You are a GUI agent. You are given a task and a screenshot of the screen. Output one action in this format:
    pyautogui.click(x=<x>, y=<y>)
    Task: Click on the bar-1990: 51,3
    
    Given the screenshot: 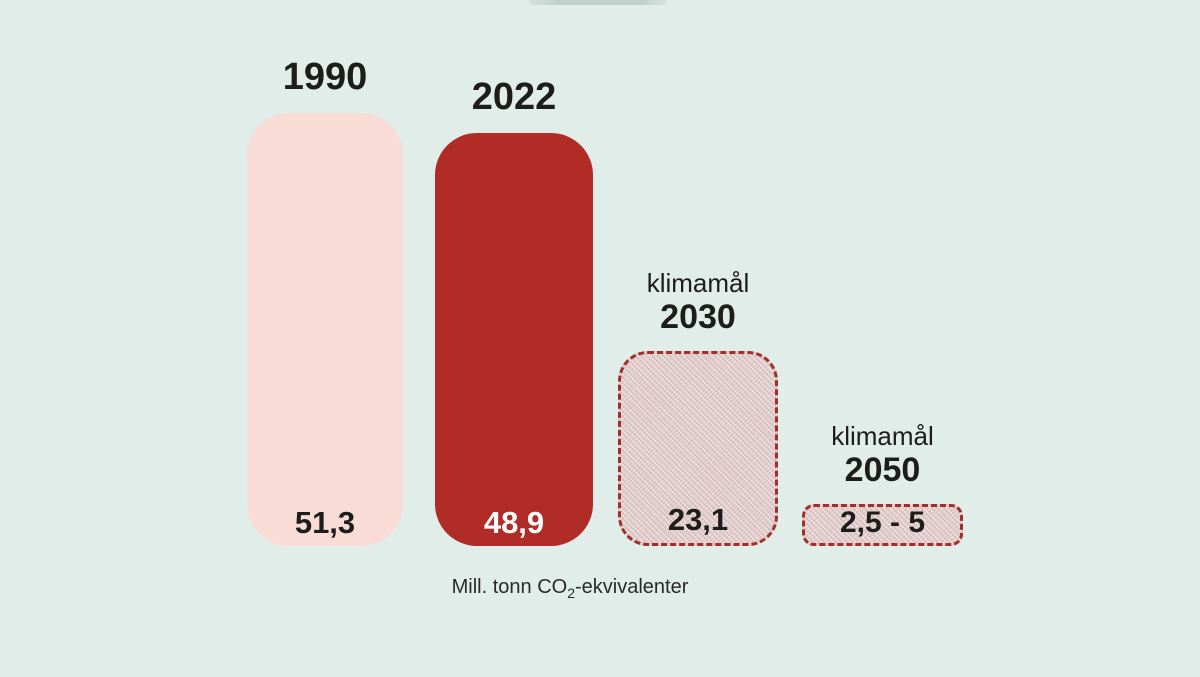 What is the action you would take?
    pyautogui.click(x=325, y=329)
    